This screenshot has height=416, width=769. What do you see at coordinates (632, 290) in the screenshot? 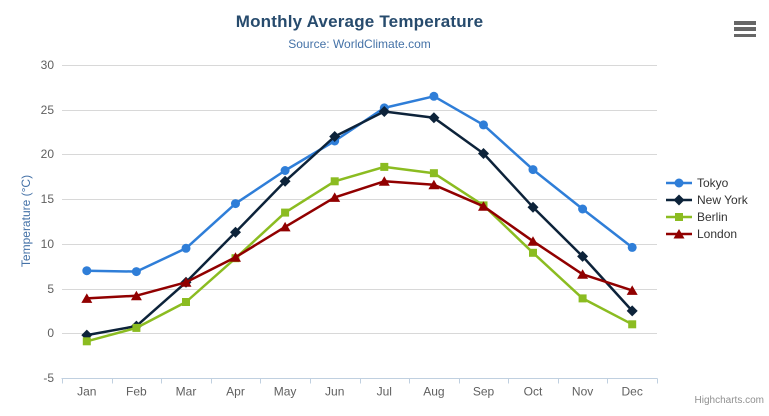
I see `london-point-dec` at bounding box center [632, 290].